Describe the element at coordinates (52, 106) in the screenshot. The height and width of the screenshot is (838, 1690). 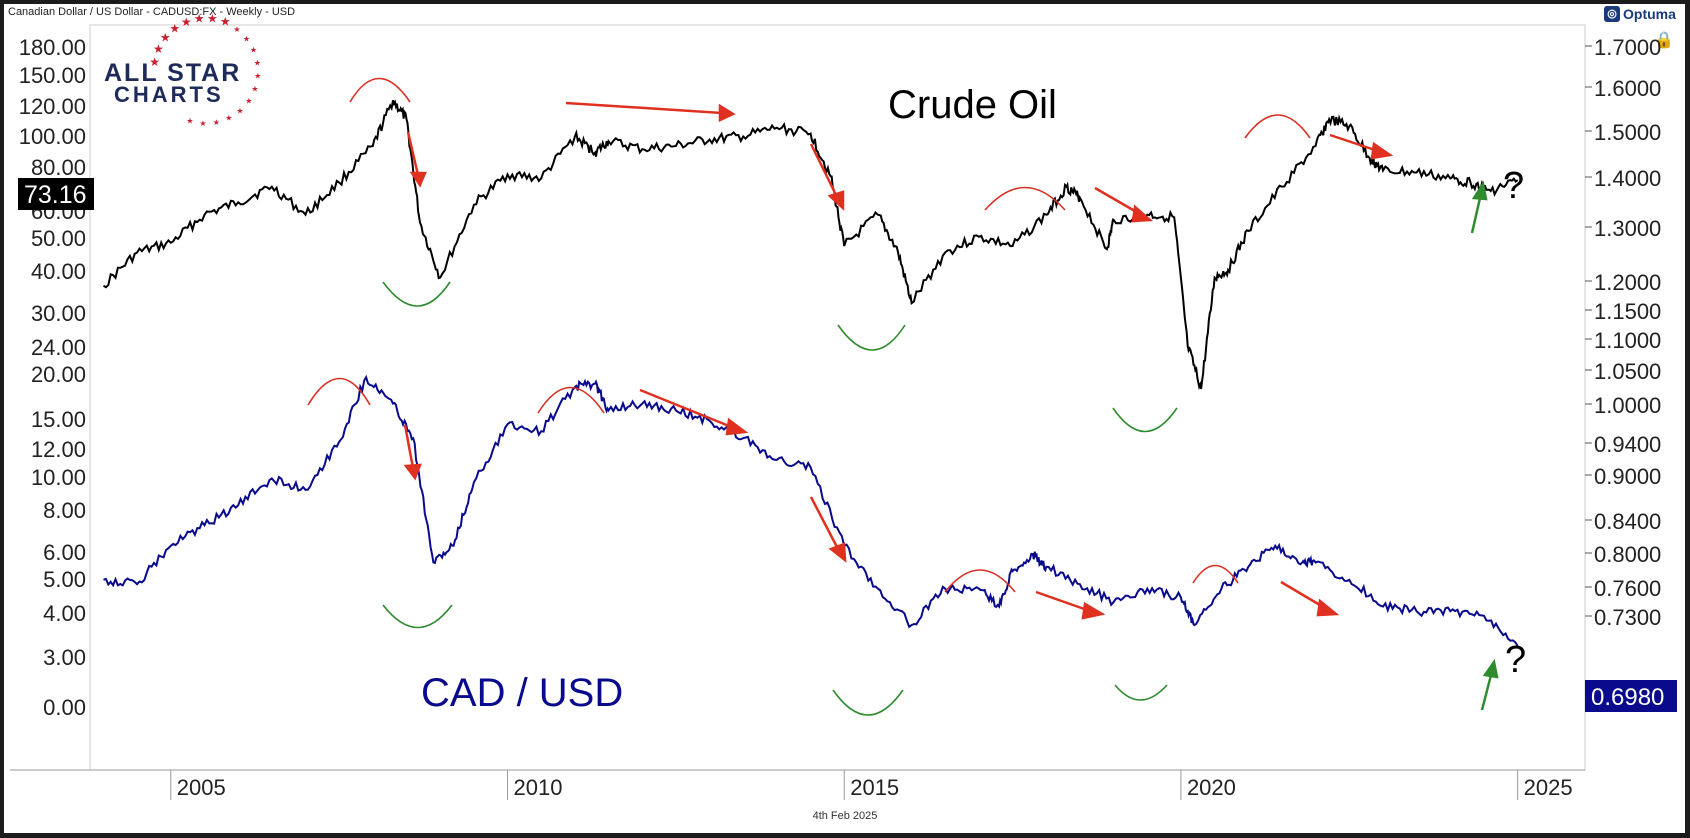
I see `left-tick-label: 120.00` at that location.